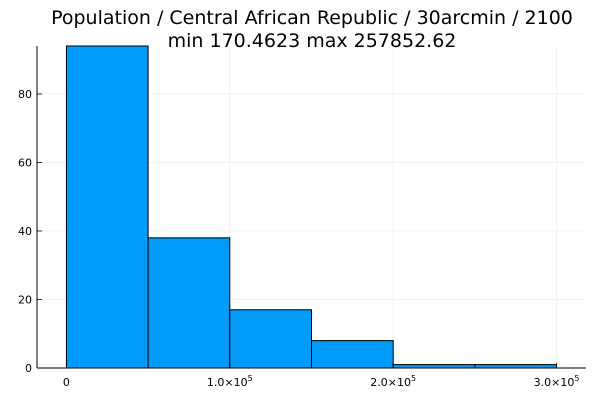 The height and width of the screenshot is (400, 600). Describe the element at coordinates (66, 382) in the screenshot. I see `x-tick-label-0: 0` at that location.